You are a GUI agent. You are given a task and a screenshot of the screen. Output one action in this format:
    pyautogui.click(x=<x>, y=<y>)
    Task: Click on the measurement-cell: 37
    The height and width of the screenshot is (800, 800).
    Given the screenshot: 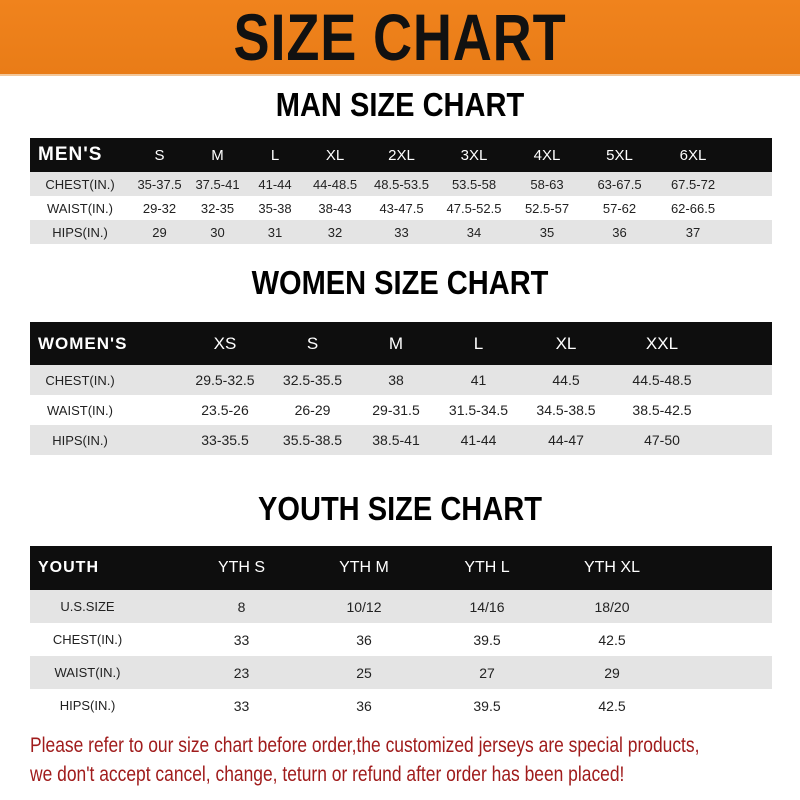 What is the action you would take?
    pyautogui.click(x=693, y=232)
    